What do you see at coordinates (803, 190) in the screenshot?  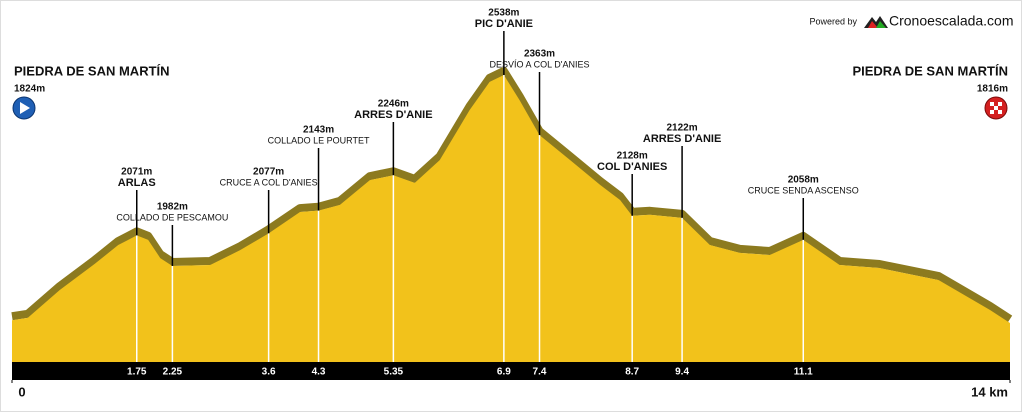 I see `waypoint-name: CRUCE SENDA ASCENSO` at bounding box center [803, 190].